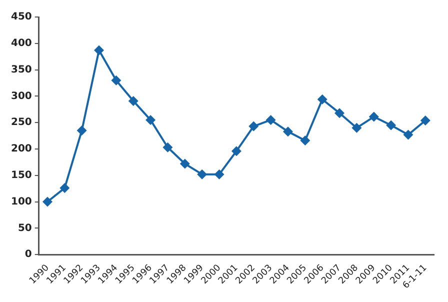 Image resolution: width=448 pixels, height=302 pixels. Describe the element at coordinates (21, 96) in the screenshot. I see `y-tick-label: 300` at that location.